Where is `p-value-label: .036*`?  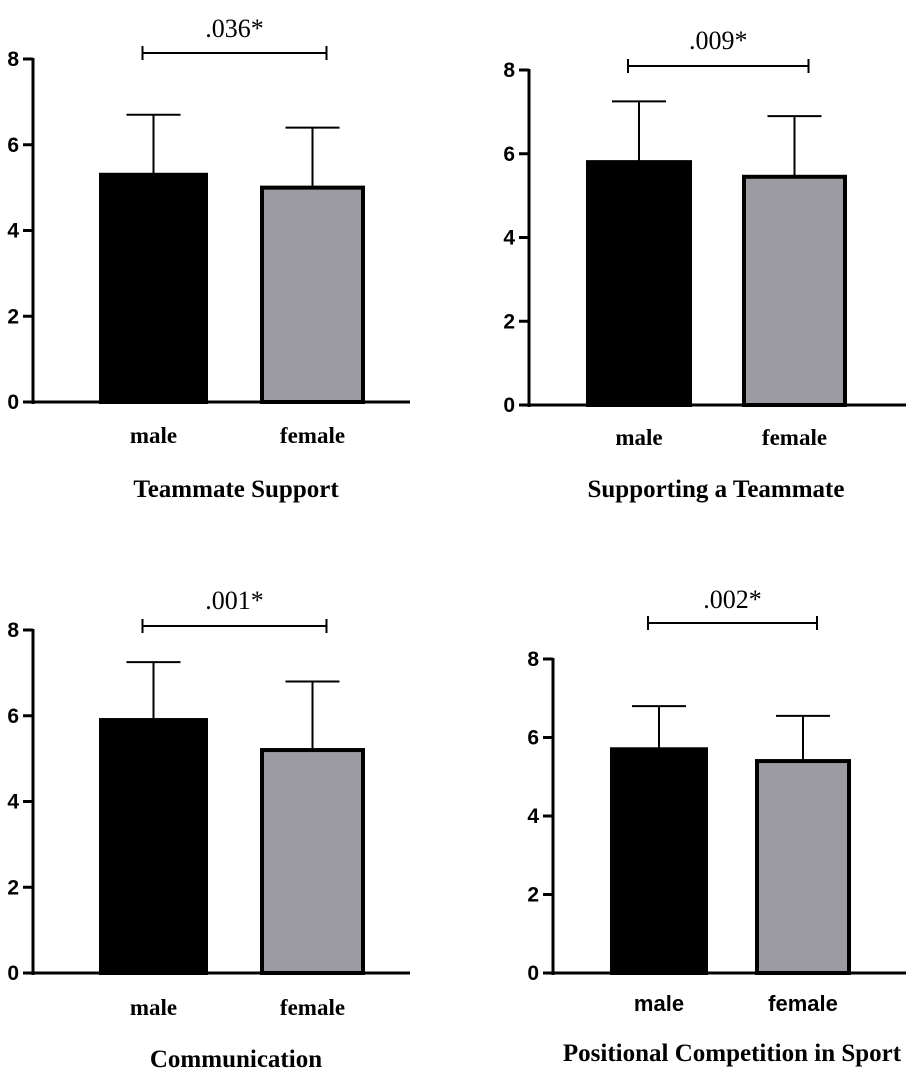
p-value-label: .036* is located at coordinates (234, 28).